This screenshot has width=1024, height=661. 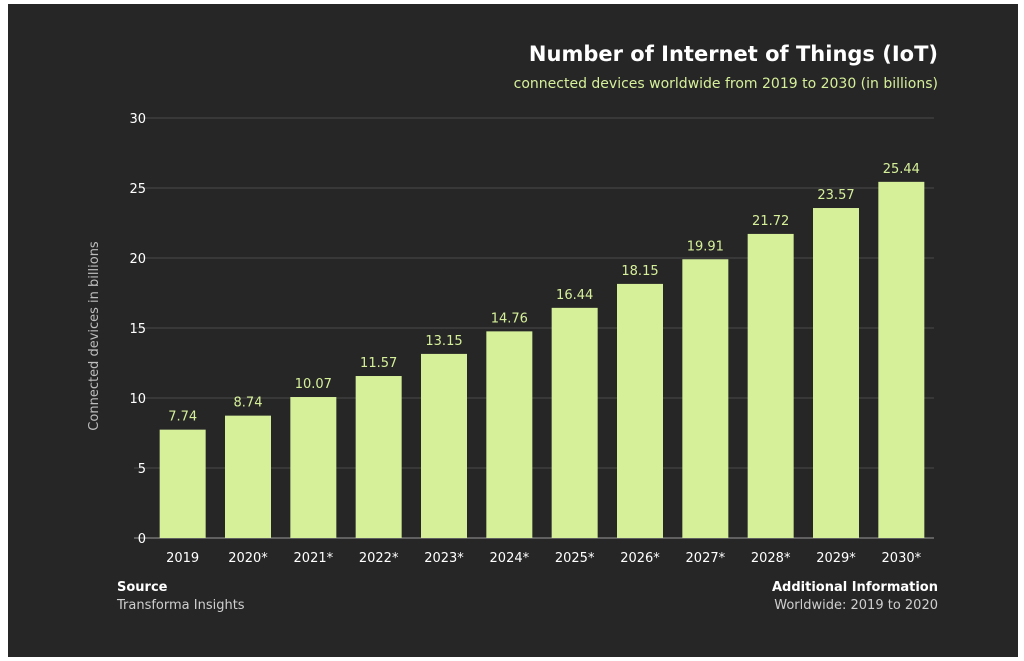 What do you see at coordinates (378, 457) in the screenshot?
I see `bar-2022` at bounding box center [378, 457].